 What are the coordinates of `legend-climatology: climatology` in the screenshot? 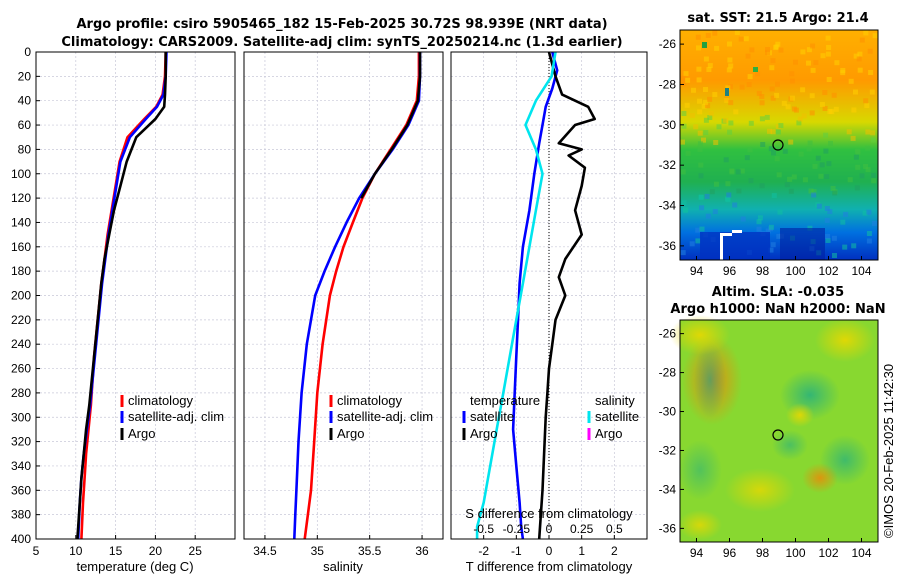 It's located at (161, 400).